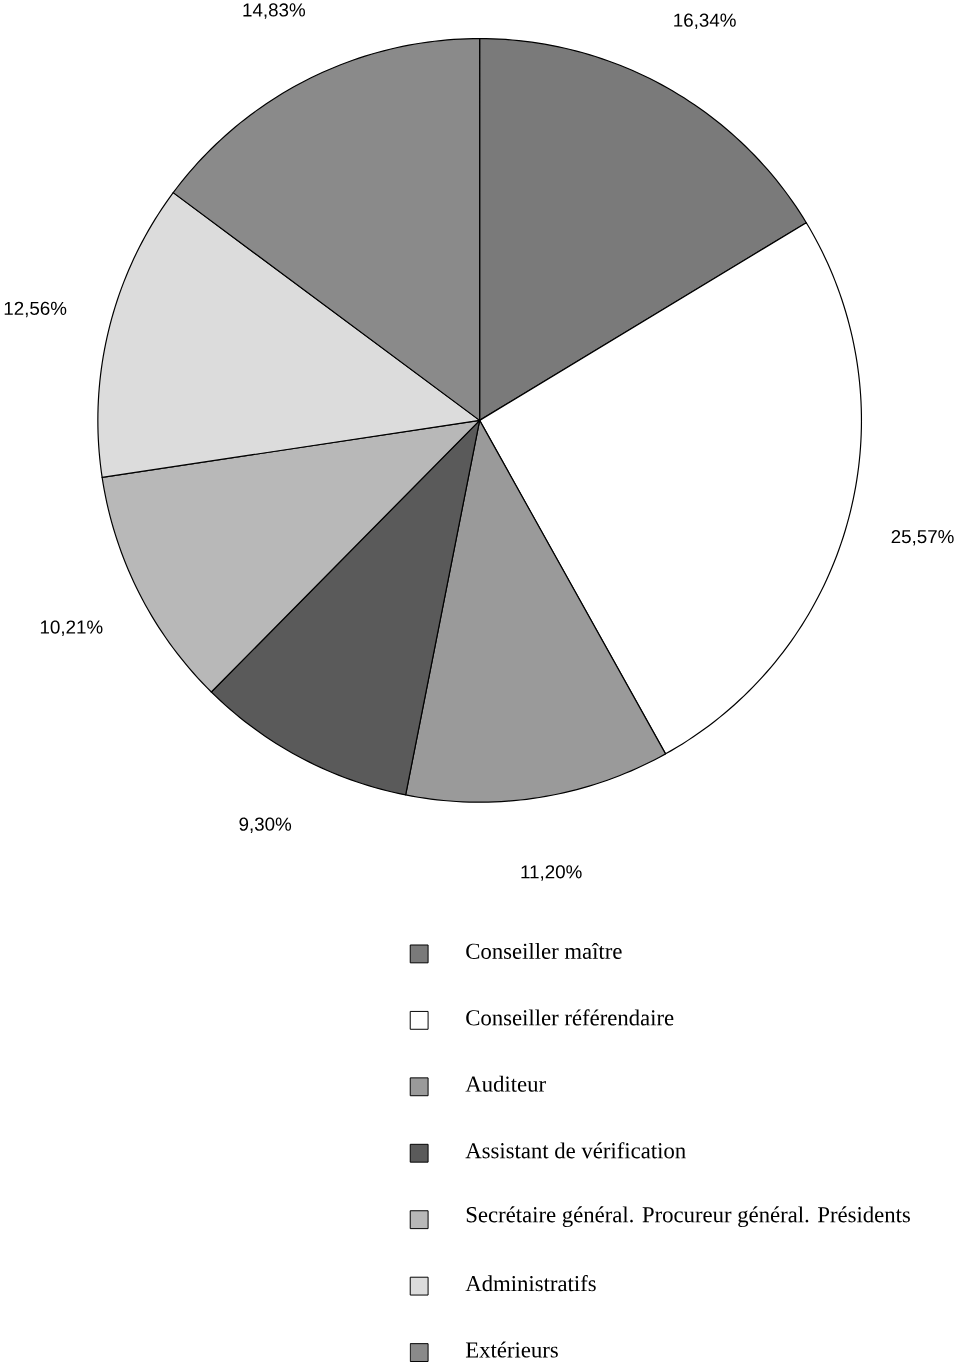 This screenshot has height=1362, width=958. I want to click on data-label: 9,30%, so click(265, 825).